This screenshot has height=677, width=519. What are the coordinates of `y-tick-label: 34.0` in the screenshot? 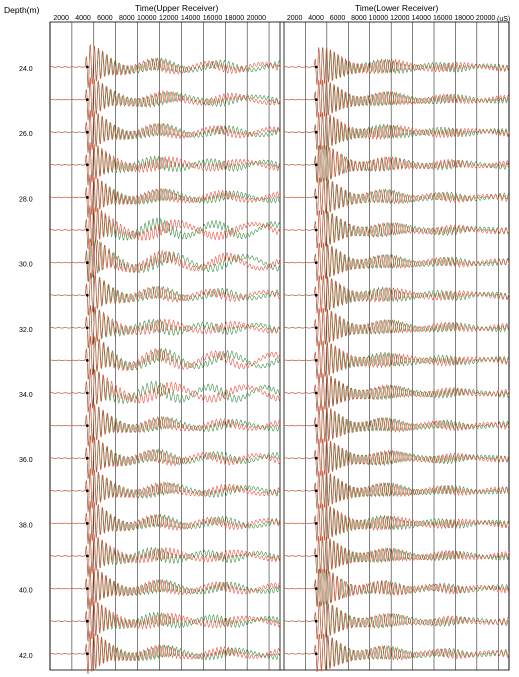 It's located at (26, 395).